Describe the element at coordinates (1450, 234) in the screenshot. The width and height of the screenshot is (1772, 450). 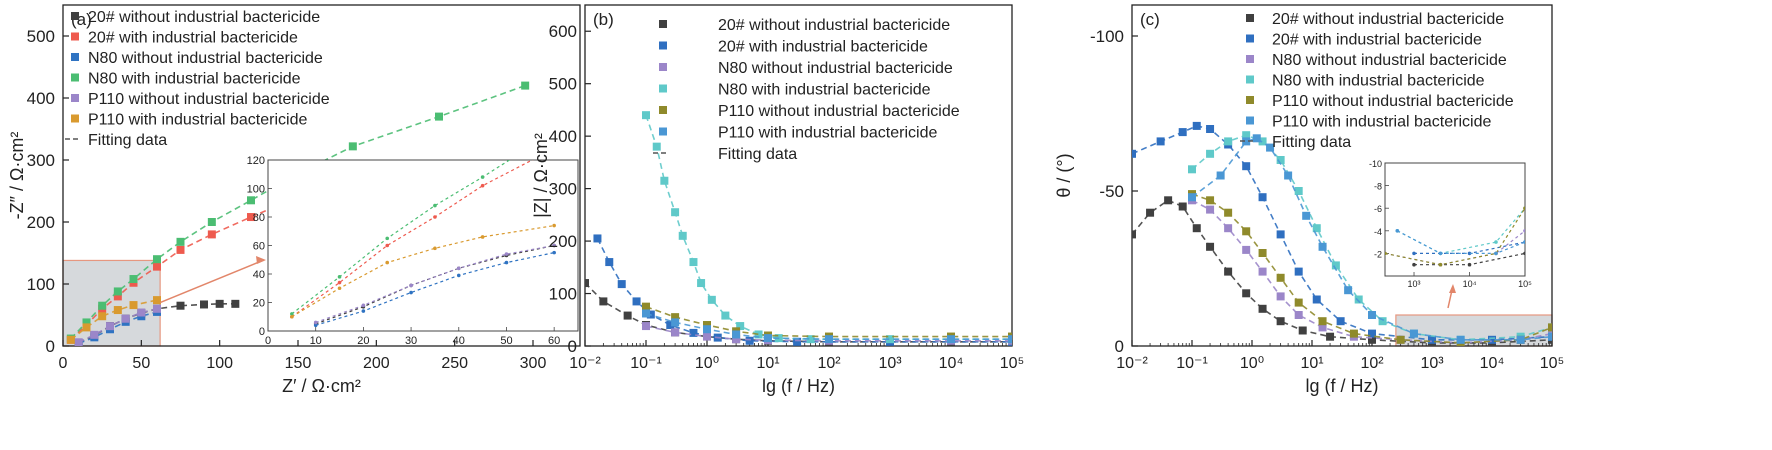
I see `inset: 10³ 10⁴ 10⁵ -2 -4 -6 -8 -10` at that location.